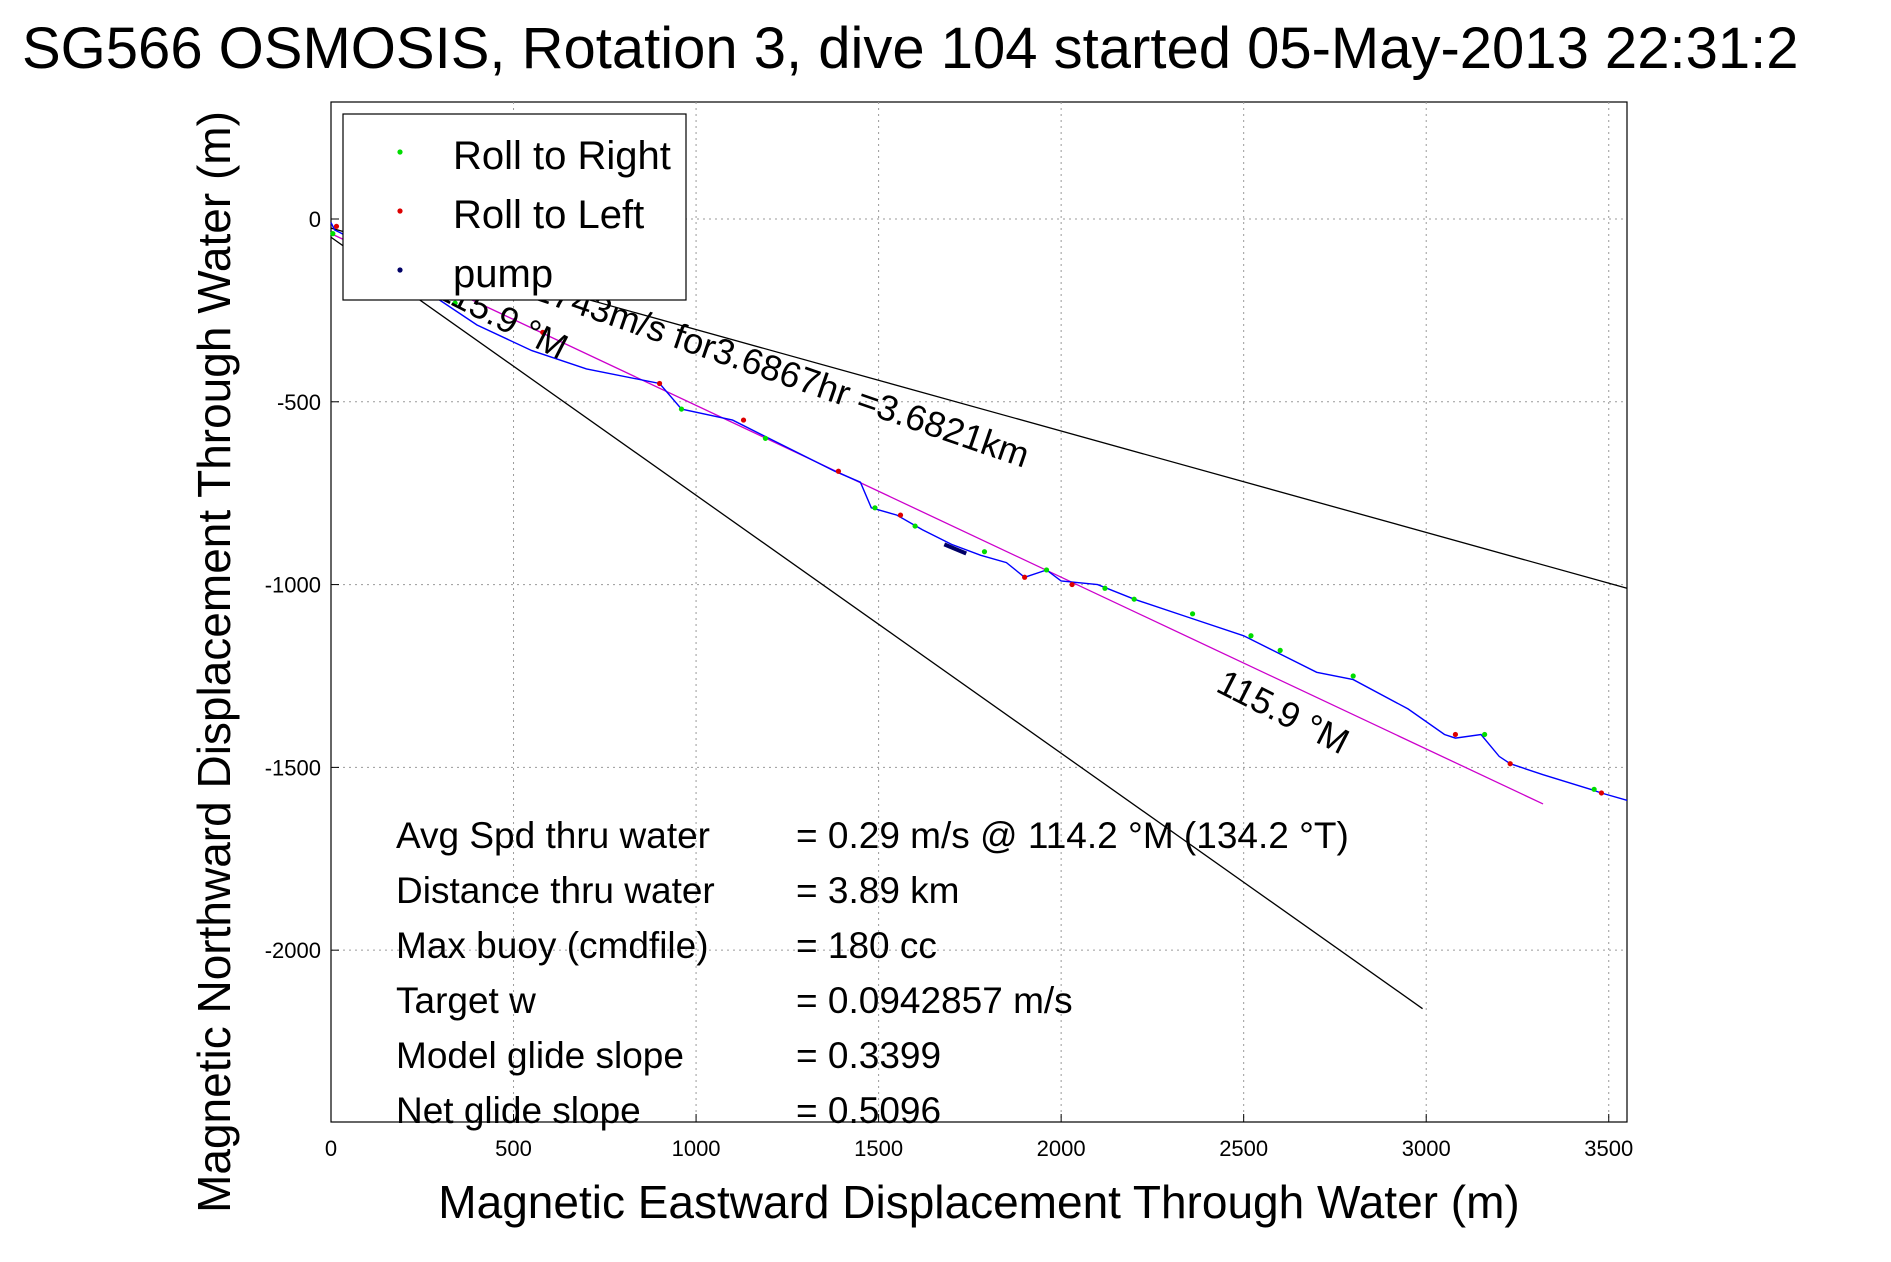  I want to click on y-tick-label: -2000, so click(293, 950).